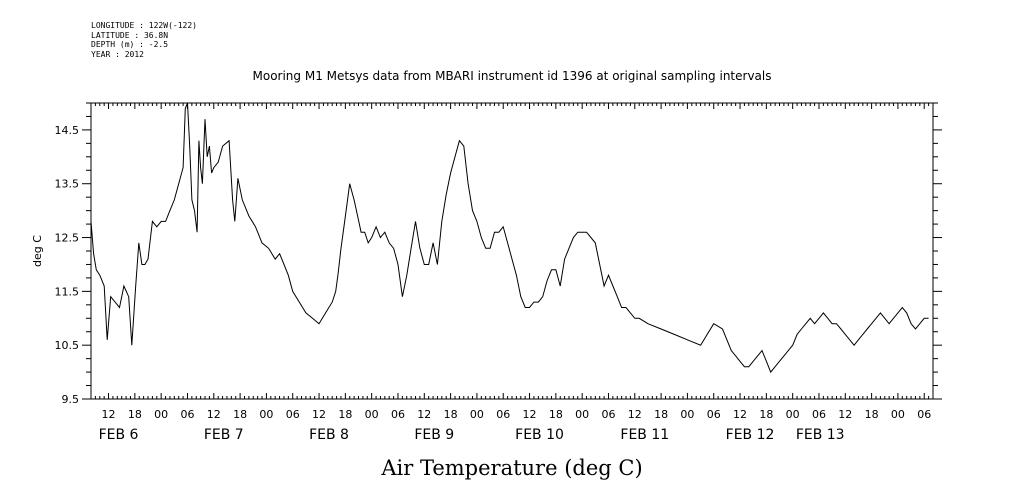  I want to click on x-day-label: FEB 12, so click(750, 435).